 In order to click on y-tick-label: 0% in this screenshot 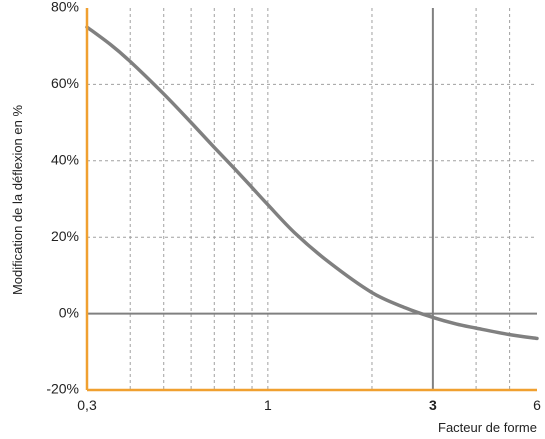, I will do `click(69, 312)`.